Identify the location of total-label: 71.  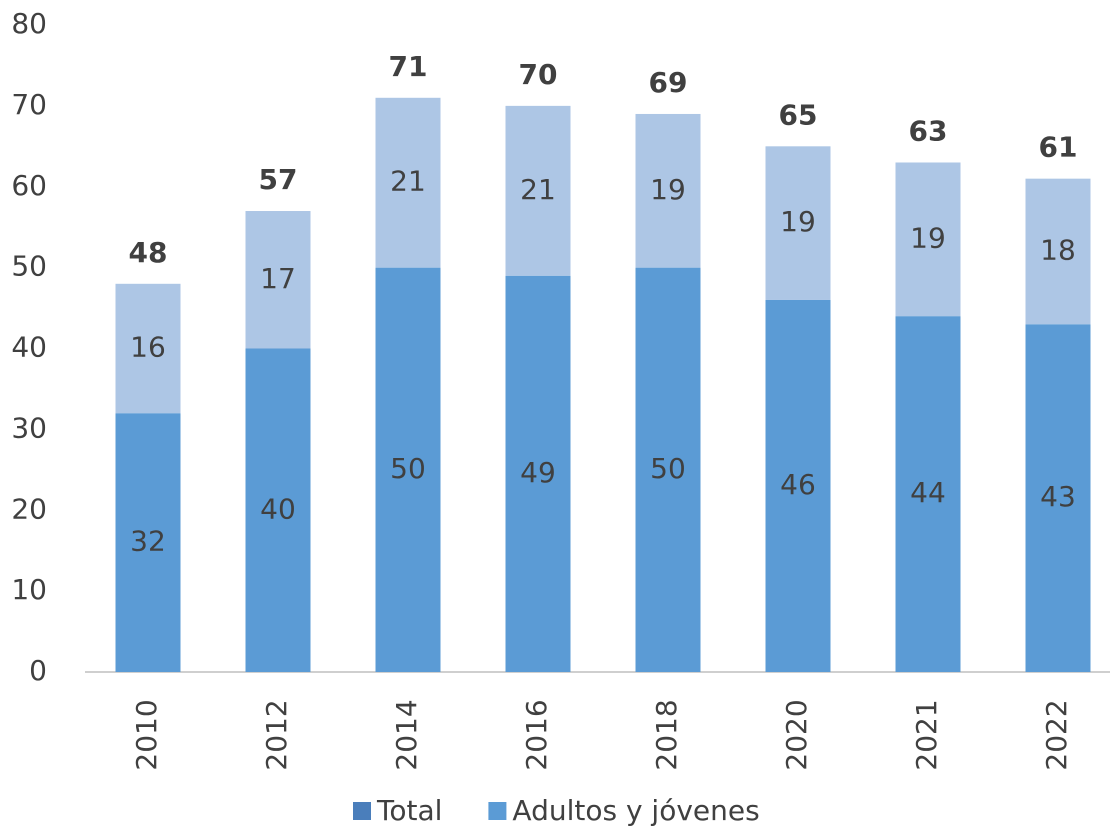
(408, 66).